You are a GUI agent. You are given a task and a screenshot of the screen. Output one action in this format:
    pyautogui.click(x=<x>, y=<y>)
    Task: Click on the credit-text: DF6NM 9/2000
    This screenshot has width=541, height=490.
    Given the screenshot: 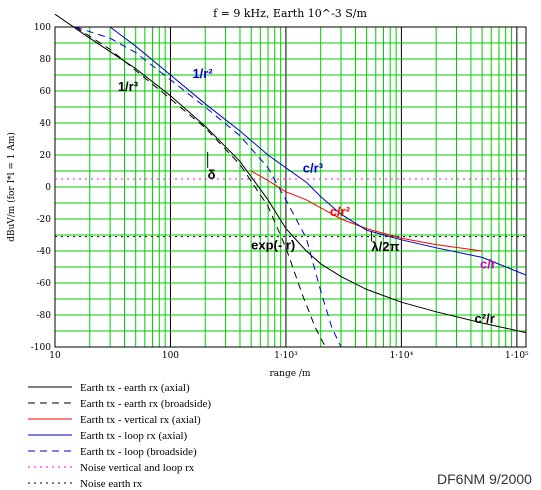 What is the action you would take?
    pyautogui.click(x=484, y=479)
    